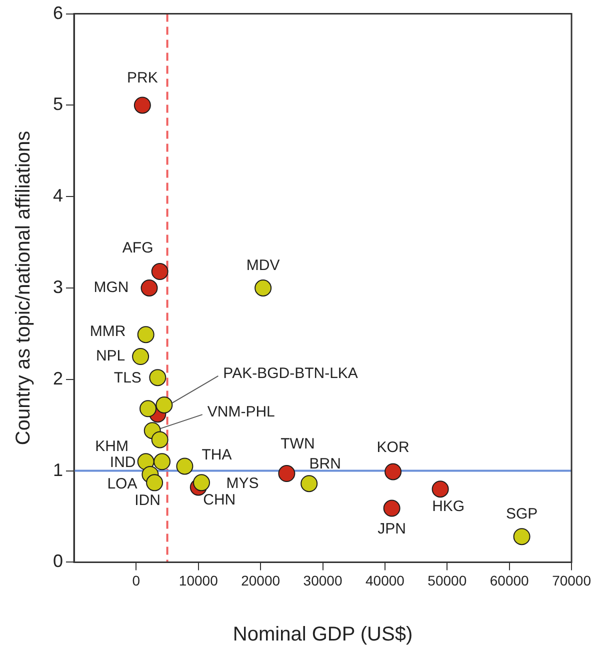  What do you see at coordinates (138, 248) in the screenshot?
I see `annotation: AFG` at bounding box center [138, 248].